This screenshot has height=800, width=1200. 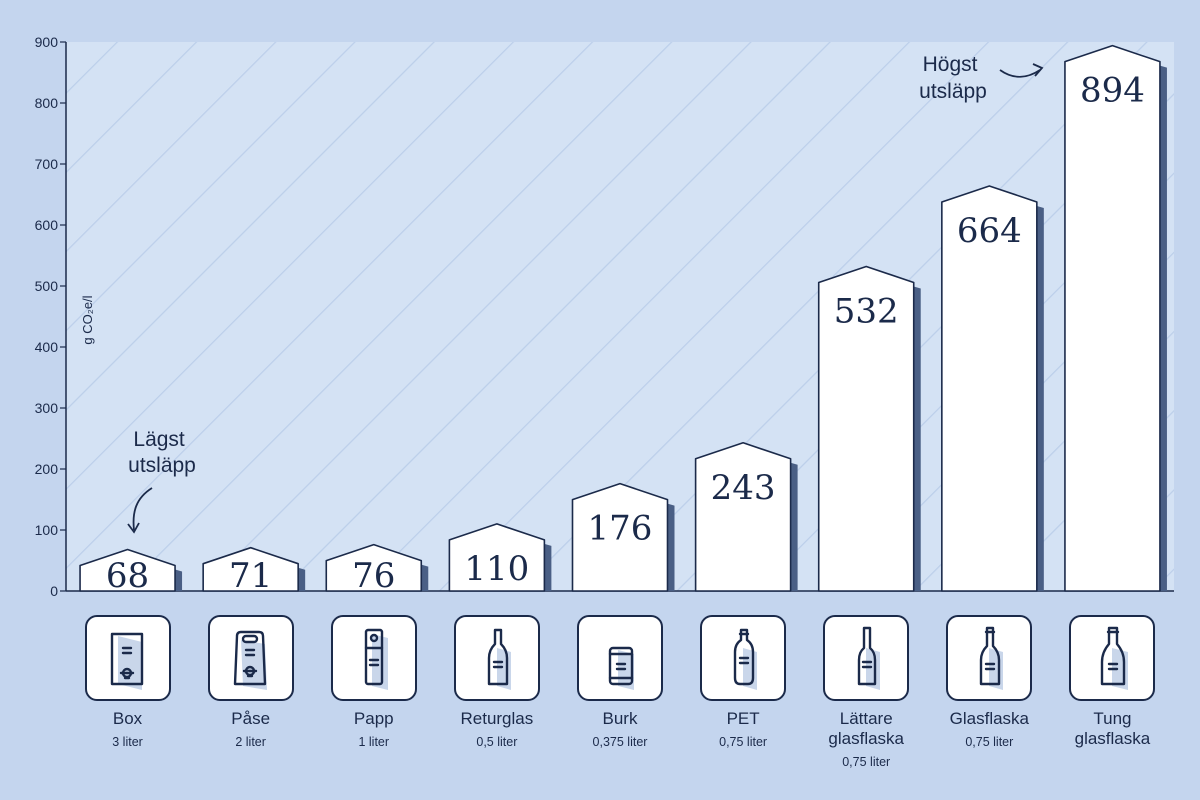 I want to click on bar-group: 176, so click(x=623, y=537).